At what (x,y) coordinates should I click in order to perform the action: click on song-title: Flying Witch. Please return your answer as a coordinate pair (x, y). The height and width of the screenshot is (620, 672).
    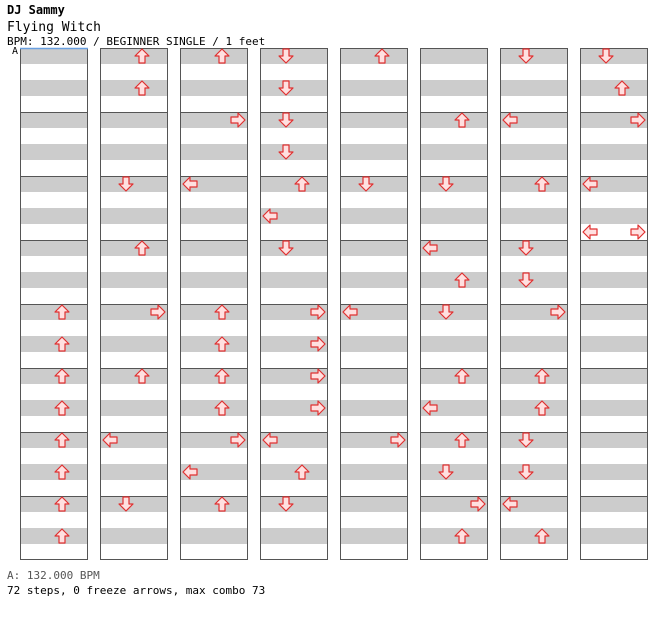
    Looking at the image, I should click on (54, 27).